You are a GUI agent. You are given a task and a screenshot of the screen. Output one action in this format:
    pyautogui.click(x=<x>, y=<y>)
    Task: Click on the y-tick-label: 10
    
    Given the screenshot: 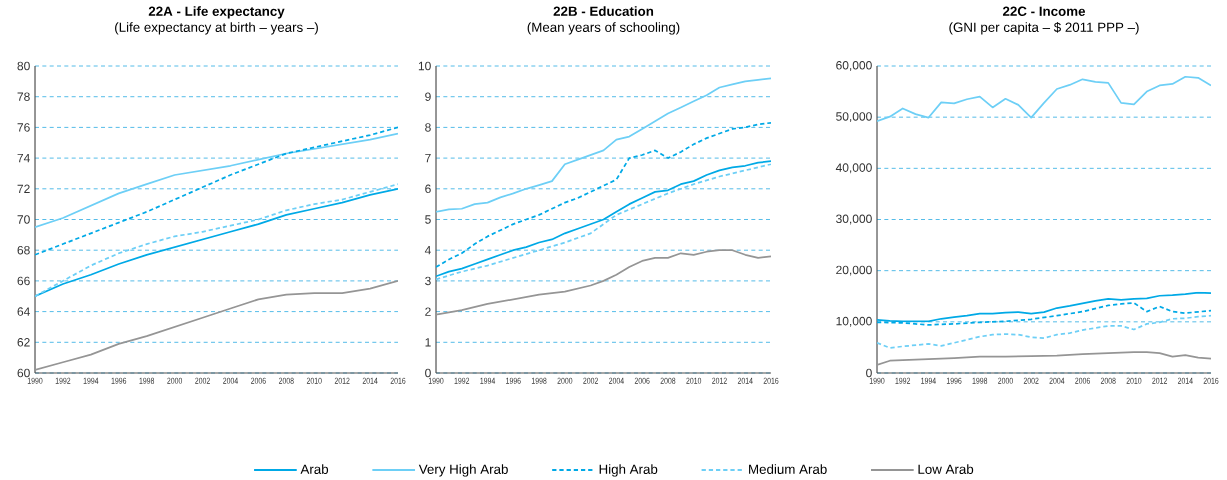 What is the action you would take?
    pyautogui.click(x=424, y=66)
    